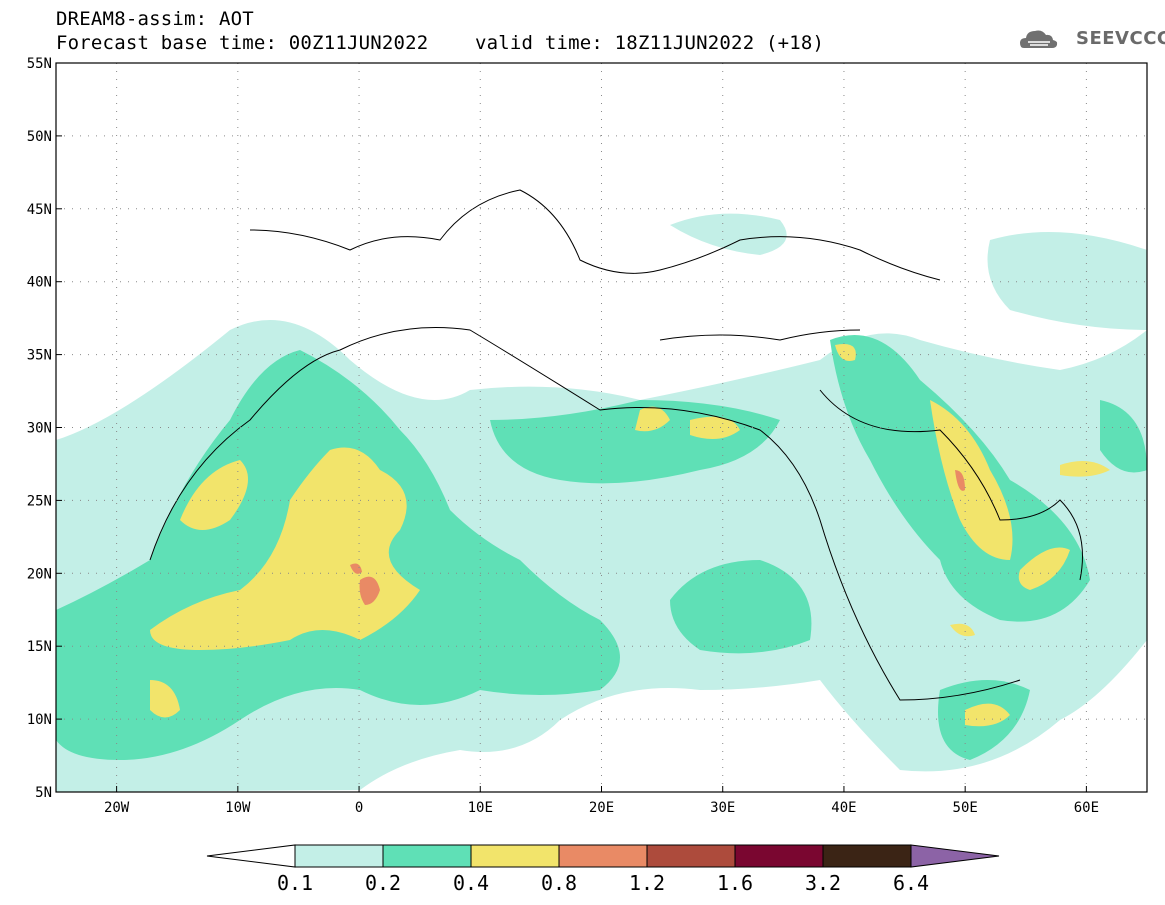 Image resolution: width=1165 pixels, height=905 pixels. I want to click on colorbar: 0.1 0.2 0.4 0.8 1.2 1.6 3.2 6.4, so click(603, 869).